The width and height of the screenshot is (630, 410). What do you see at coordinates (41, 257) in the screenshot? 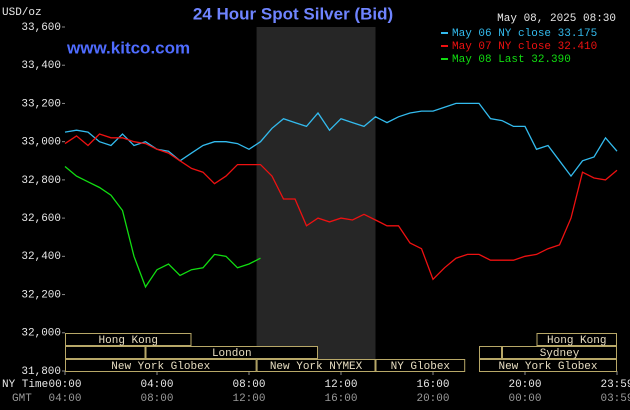
I see `y-tick-label: 32,400` at bounding box center [41, 257].